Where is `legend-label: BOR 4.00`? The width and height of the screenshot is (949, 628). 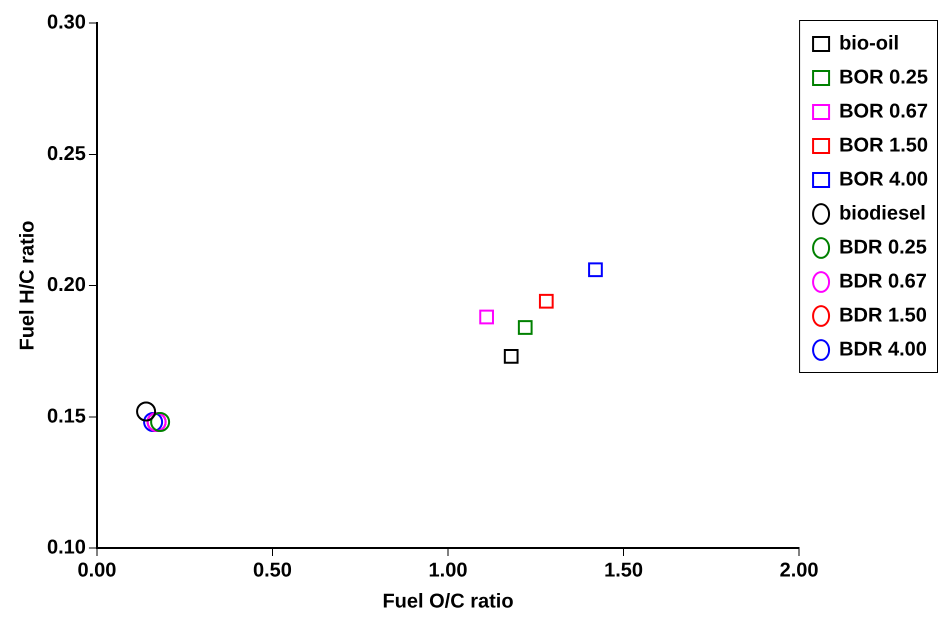 legend-label: BOR 4.00 is located at coordinates (883, 179).